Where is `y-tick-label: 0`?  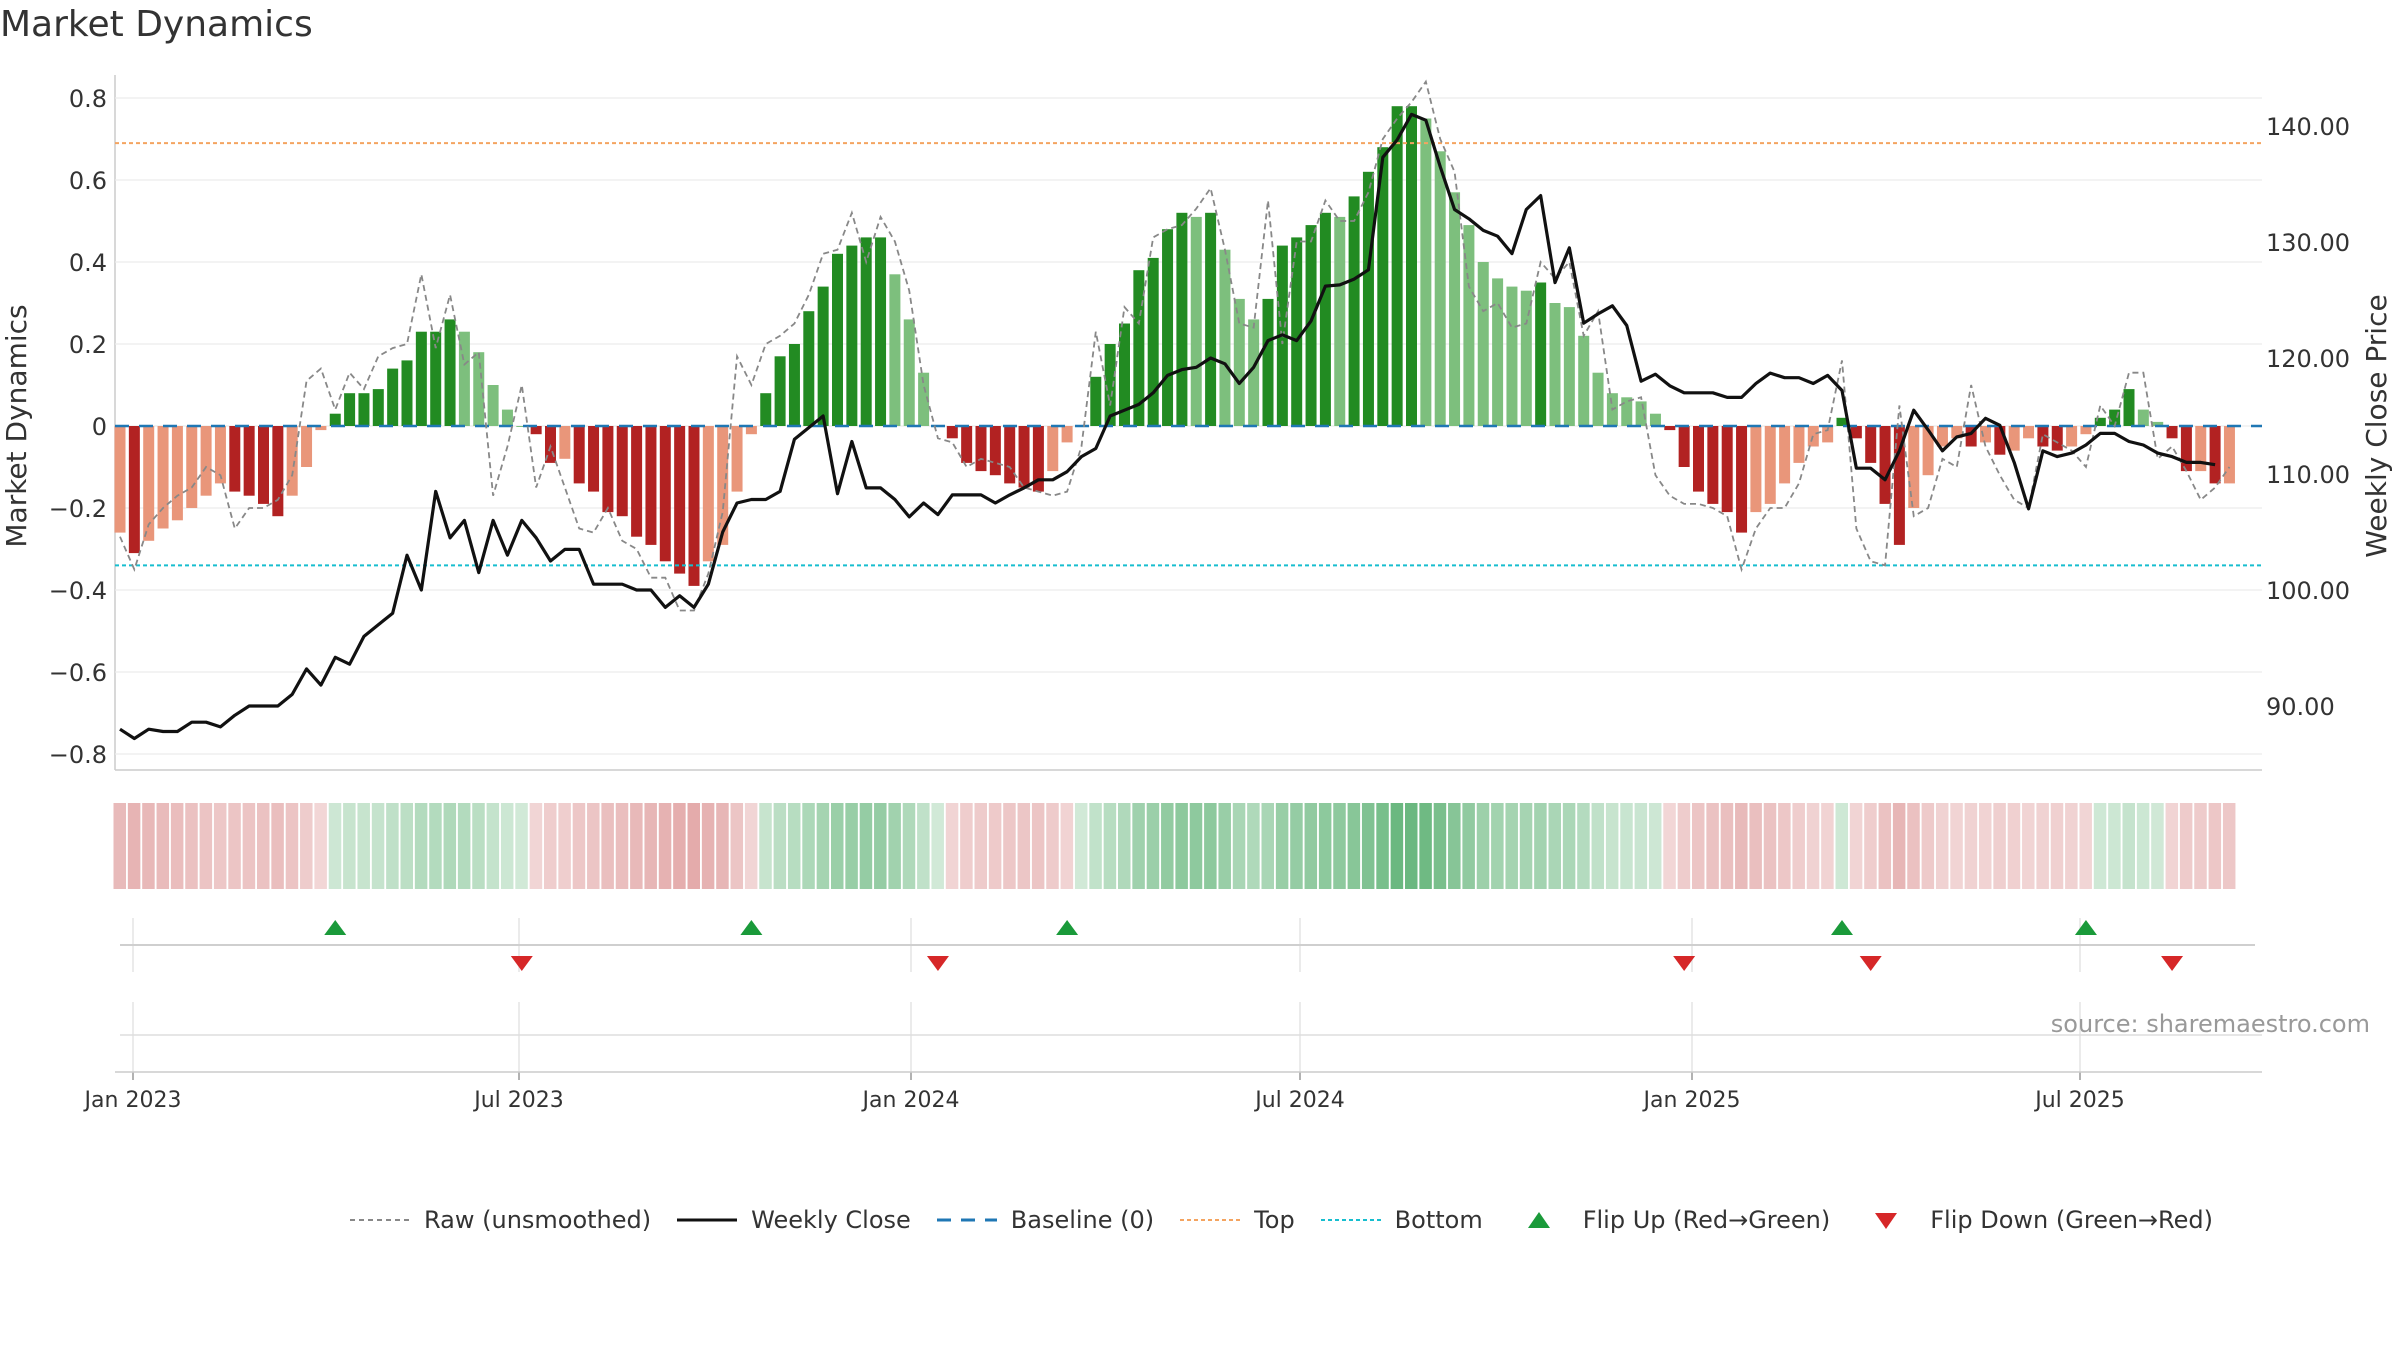
y-tick-label: 0 is located at coordinates (99, 427).